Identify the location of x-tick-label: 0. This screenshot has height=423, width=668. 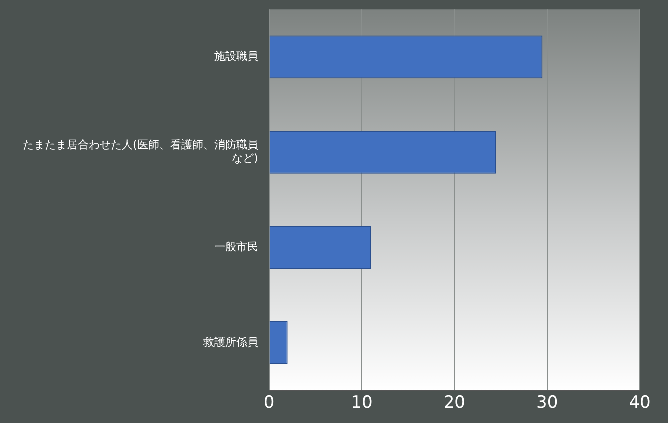
(269, 403).